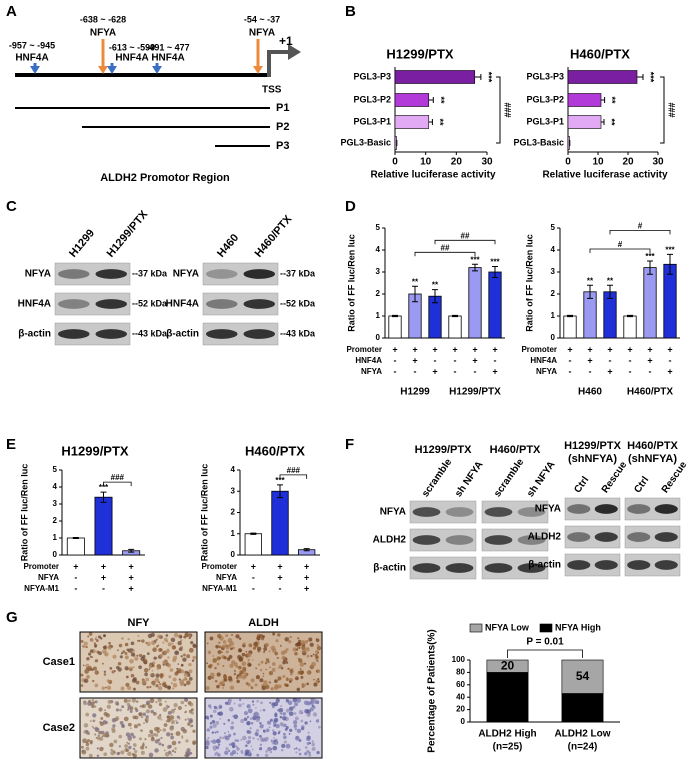 Image resolution: width=689 pixels, height=763 pixels. I want to click on site-range: -613 ~ -599, so click(132, 47).